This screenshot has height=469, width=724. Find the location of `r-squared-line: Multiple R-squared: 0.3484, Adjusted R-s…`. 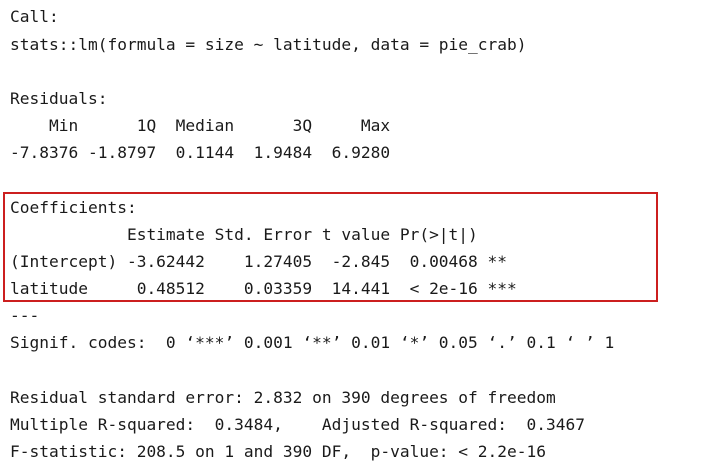

r-squared-line: Multiple R-squared: 0.3484, Adjusted R-s… is located at coordinates (302, 424).